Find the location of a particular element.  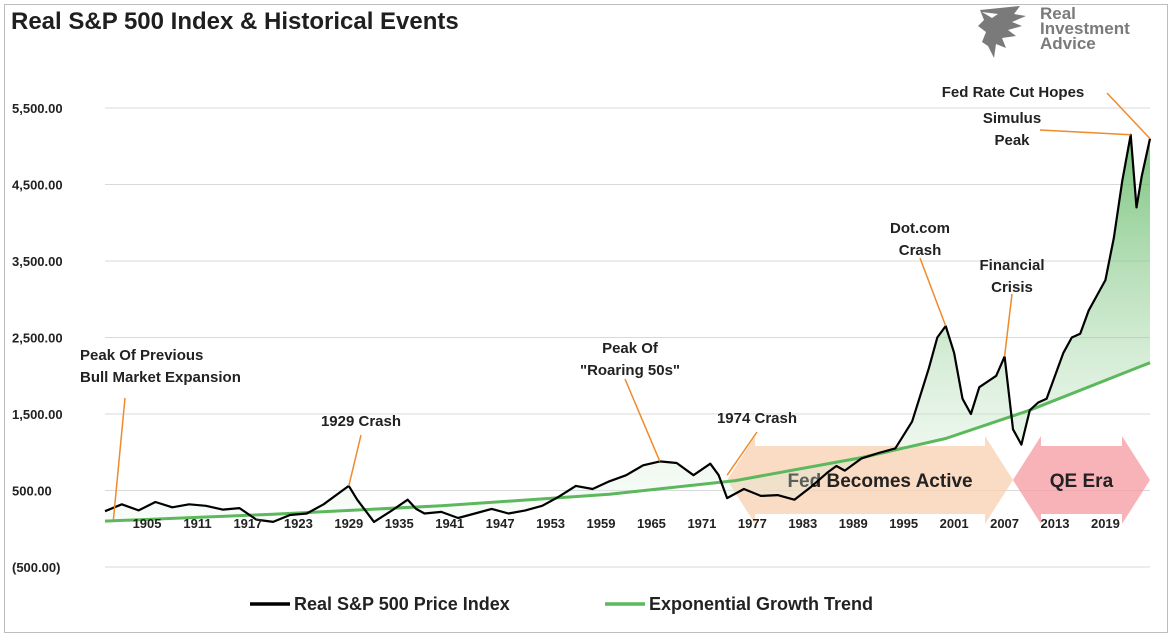

x-tick-label: 1941 is located at coordinates (449, 523).